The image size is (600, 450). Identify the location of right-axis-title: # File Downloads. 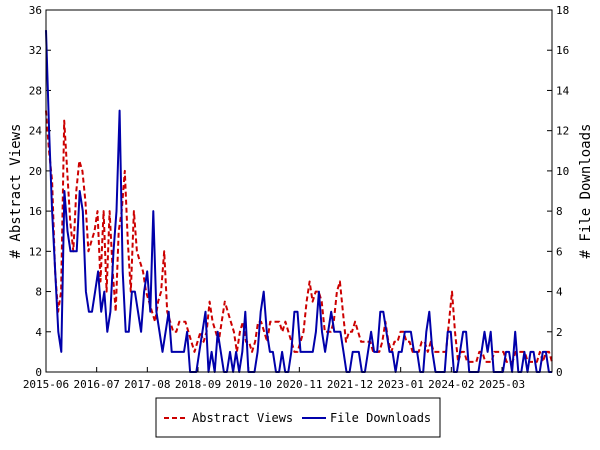
(586, 191).